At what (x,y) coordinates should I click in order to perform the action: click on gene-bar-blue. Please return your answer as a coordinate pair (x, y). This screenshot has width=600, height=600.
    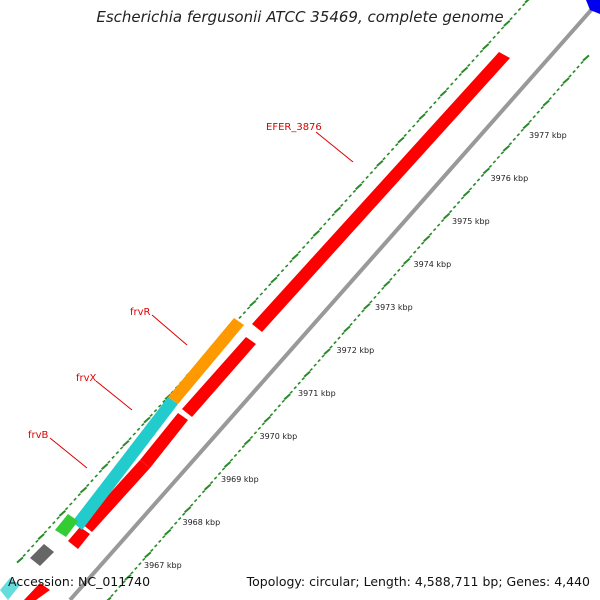
    Looking at the image, I should click on (593, 7).